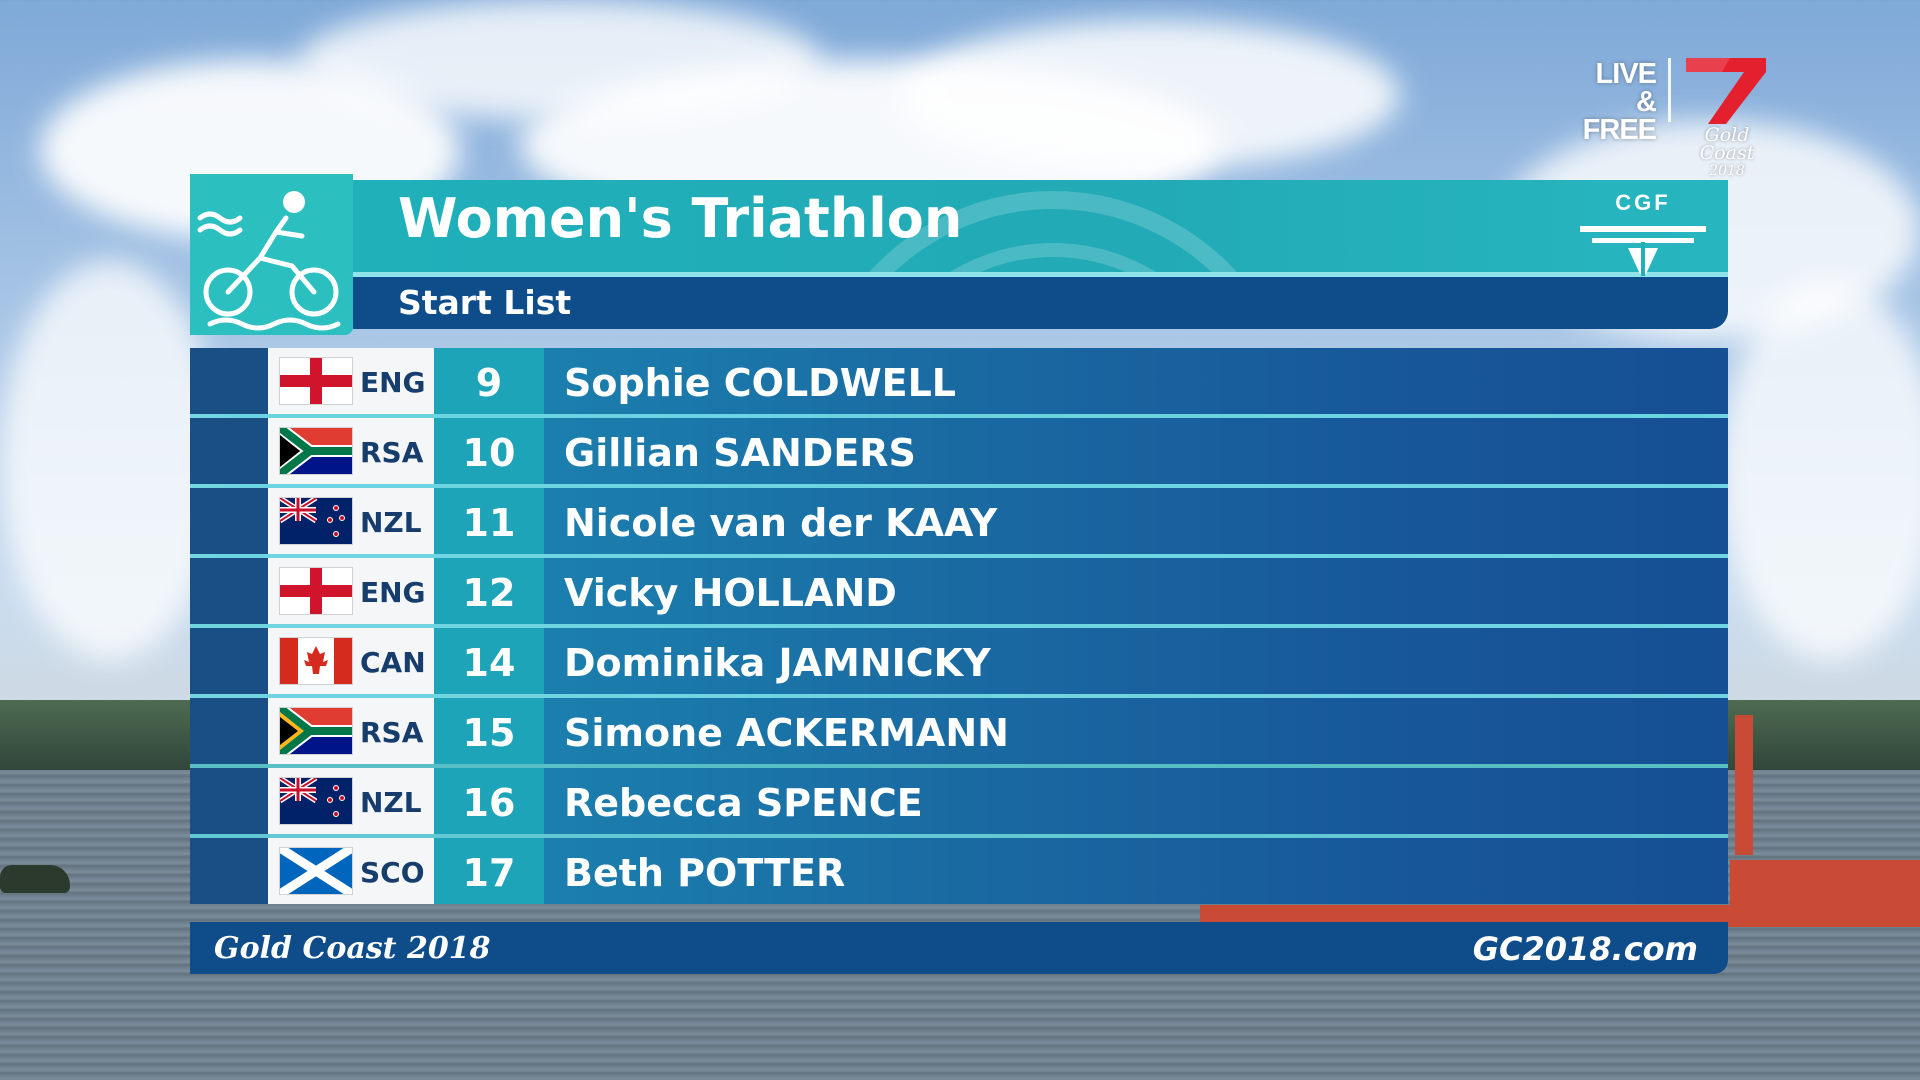 This screenshot has height=1080, width=1920. Describe the element at coordinates (1744, 785) in the screenshot. I see `event-flag-left` at that location.